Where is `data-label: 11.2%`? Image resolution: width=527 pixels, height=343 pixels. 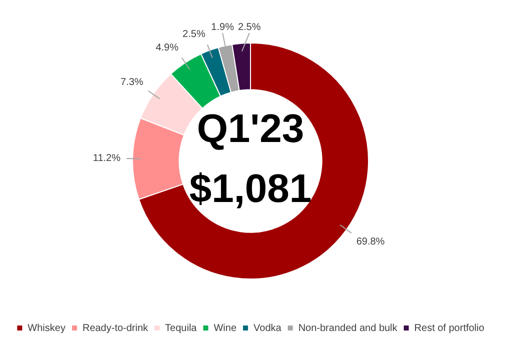 data-label: 11.2% is located at coordinates (106, 158).